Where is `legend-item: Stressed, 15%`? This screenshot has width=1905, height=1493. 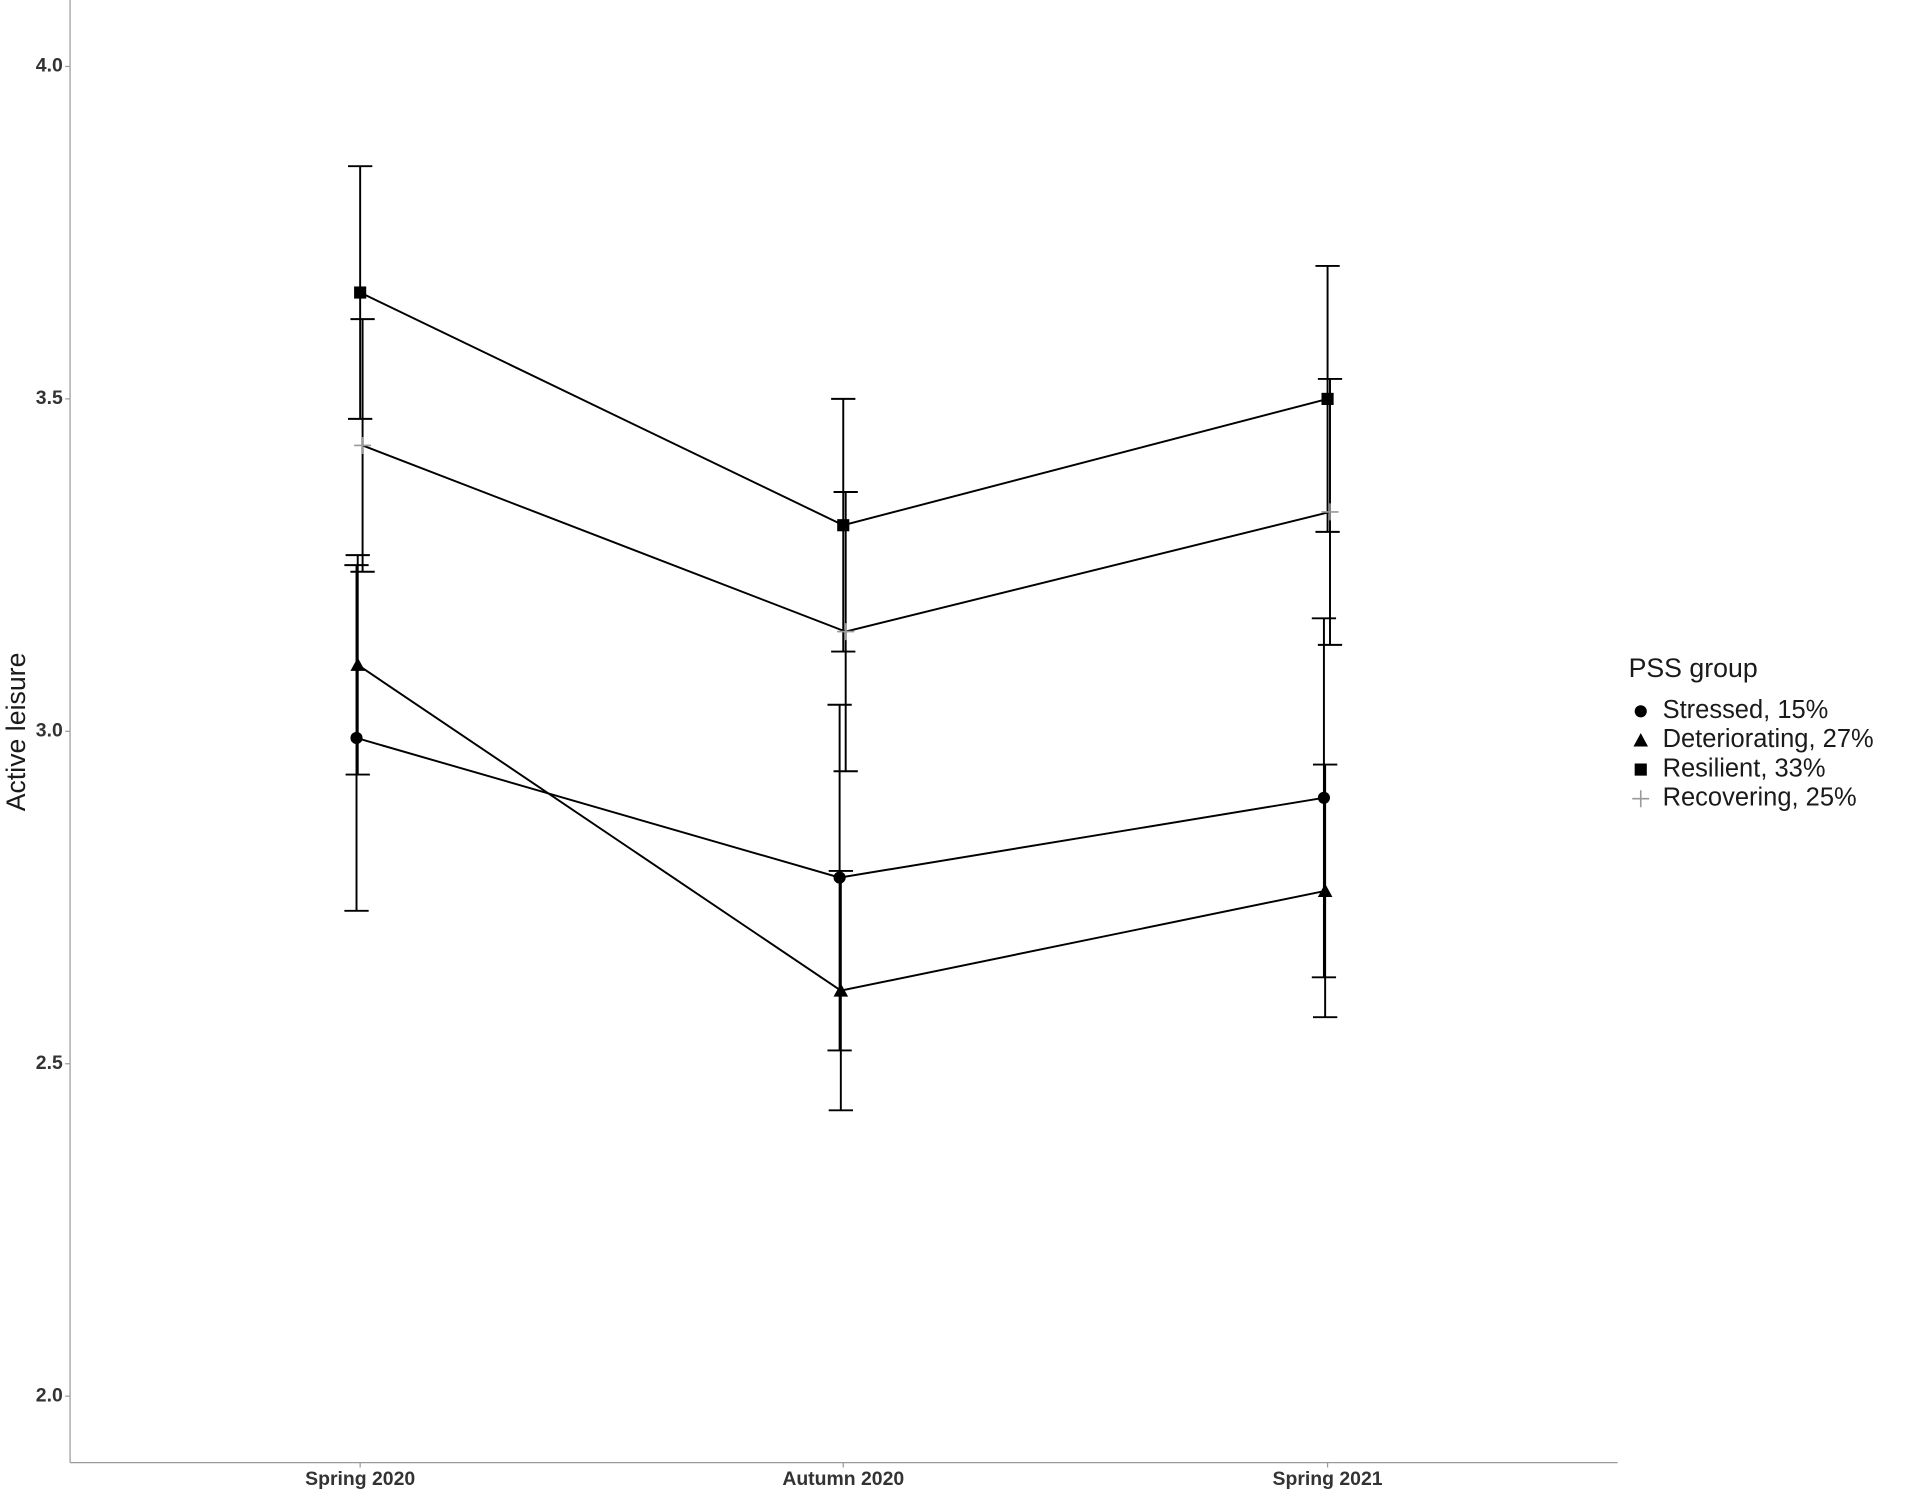 legend-item: Stressed, 15% is located at coordinates (1731, 710).